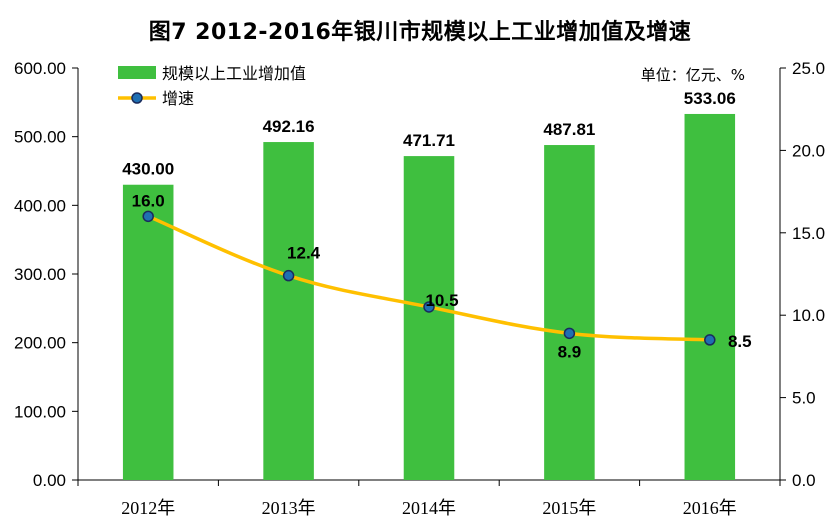 The width and height of the screenshot is (840, 527). Describe the element at coordinates (40, 343) in the screenshot. I see `y-left-tick-label: 200.00` at that location.